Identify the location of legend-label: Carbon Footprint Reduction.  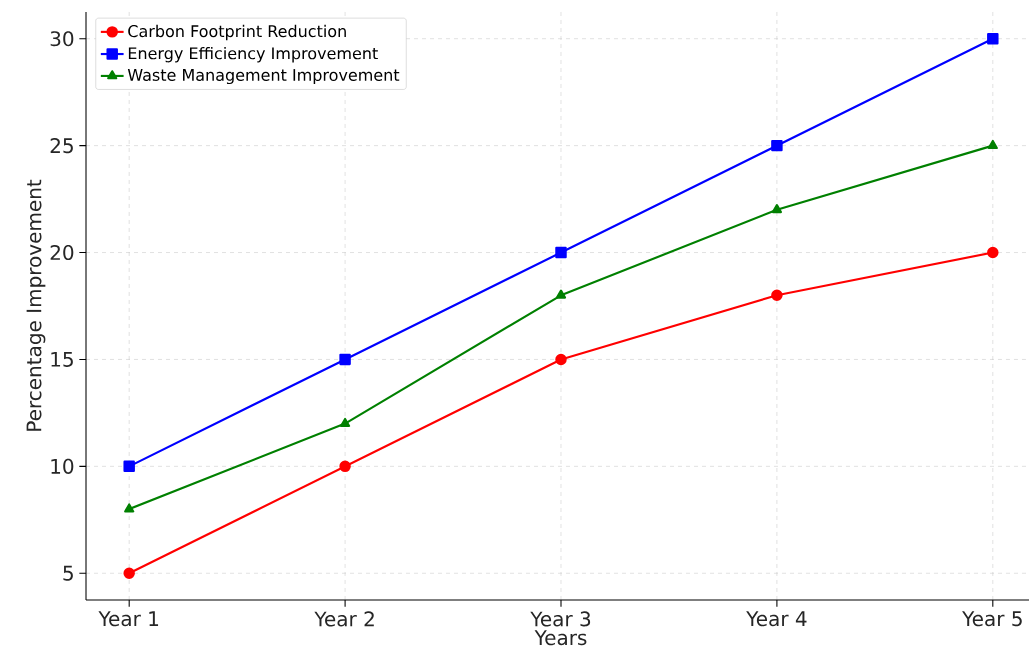
(237, 32).